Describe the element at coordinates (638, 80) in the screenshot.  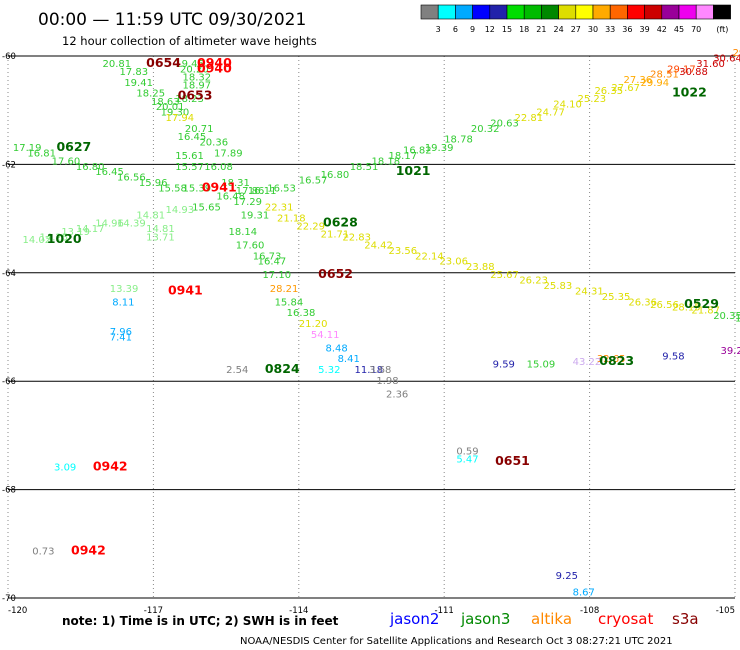
I see `wave-height-value: 27.36` at that location.